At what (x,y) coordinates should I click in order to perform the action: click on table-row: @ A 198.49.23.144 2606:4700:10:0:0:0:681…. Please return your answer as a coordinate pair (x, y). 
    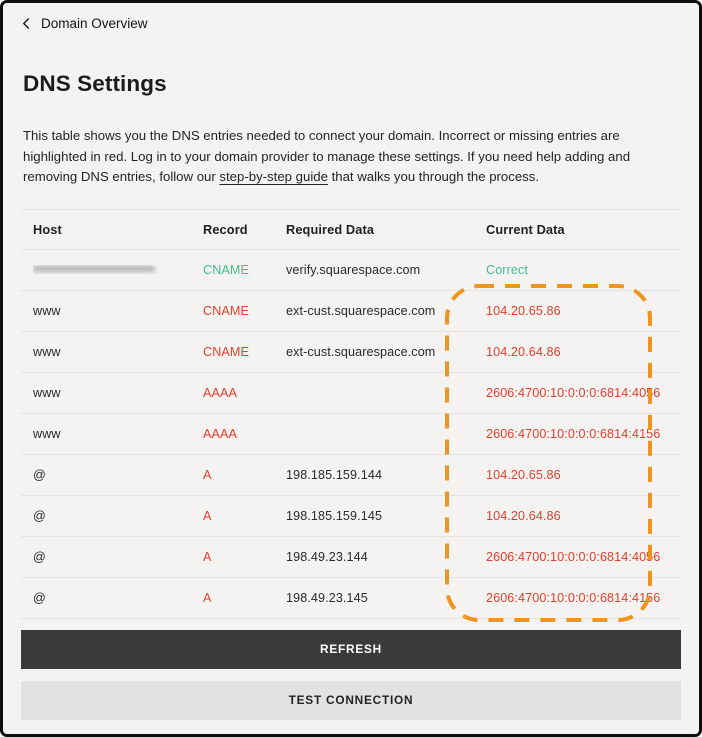
    Looking at the image, I should click on (351, 557).